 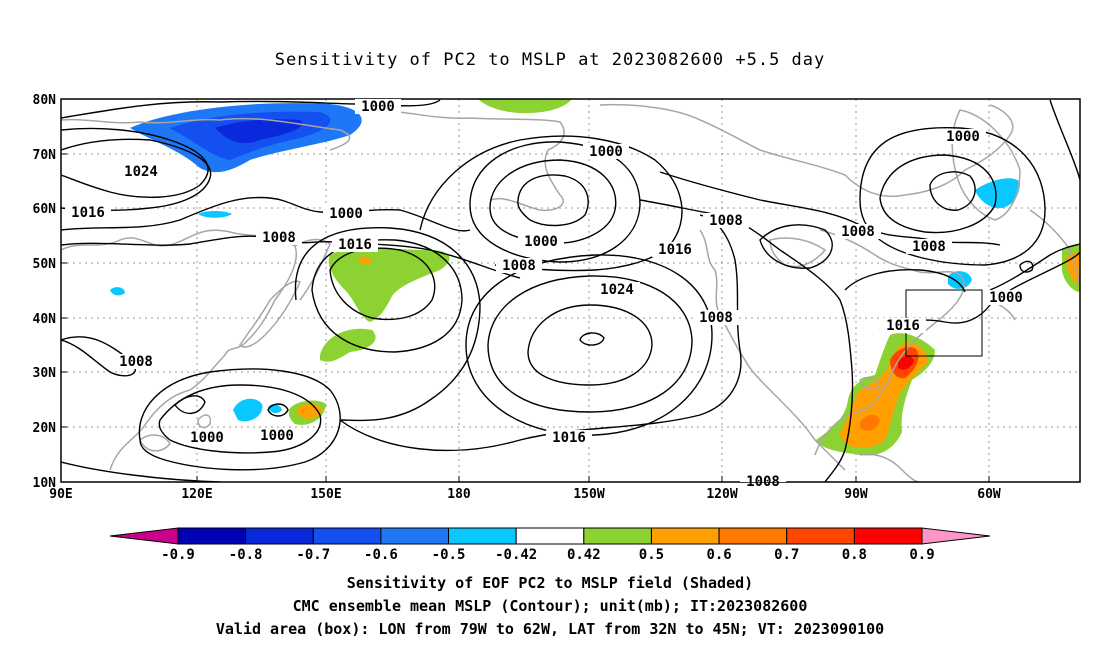 What do you see at coordinates (196, 494) in the screenshot?
I see `lon-label-120e: 120E` at bounding box center [196, 494].